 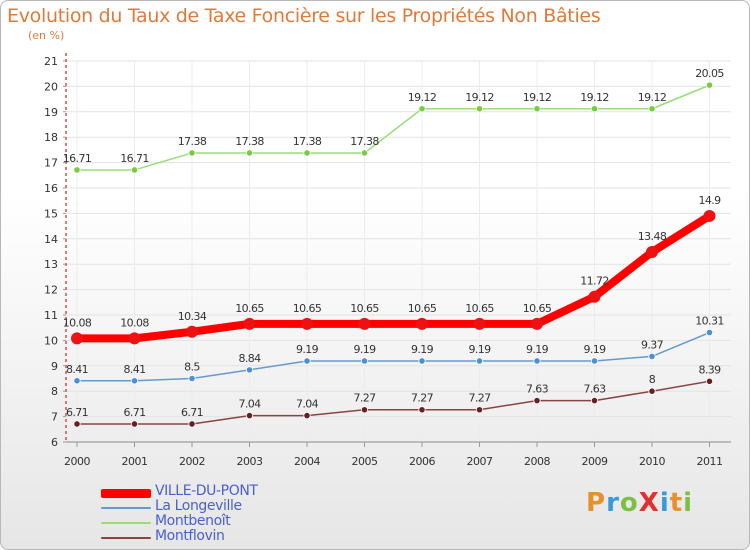 What do you see at coordinates (198, 506) in the screenshot?
I see `legend-label-la-longeville: La Longeville` at bounding box center [198, 506].